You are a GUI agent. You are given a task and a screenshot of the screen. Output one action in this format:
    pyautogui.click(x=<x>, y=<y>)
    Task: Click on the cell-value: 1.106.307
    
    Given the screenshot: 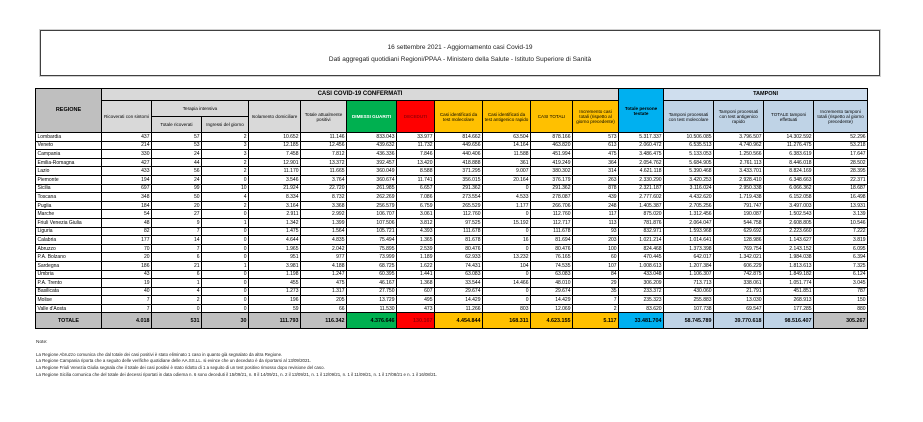 What is the action you would take?
    pyautogui.click(x=689, y=274)
    